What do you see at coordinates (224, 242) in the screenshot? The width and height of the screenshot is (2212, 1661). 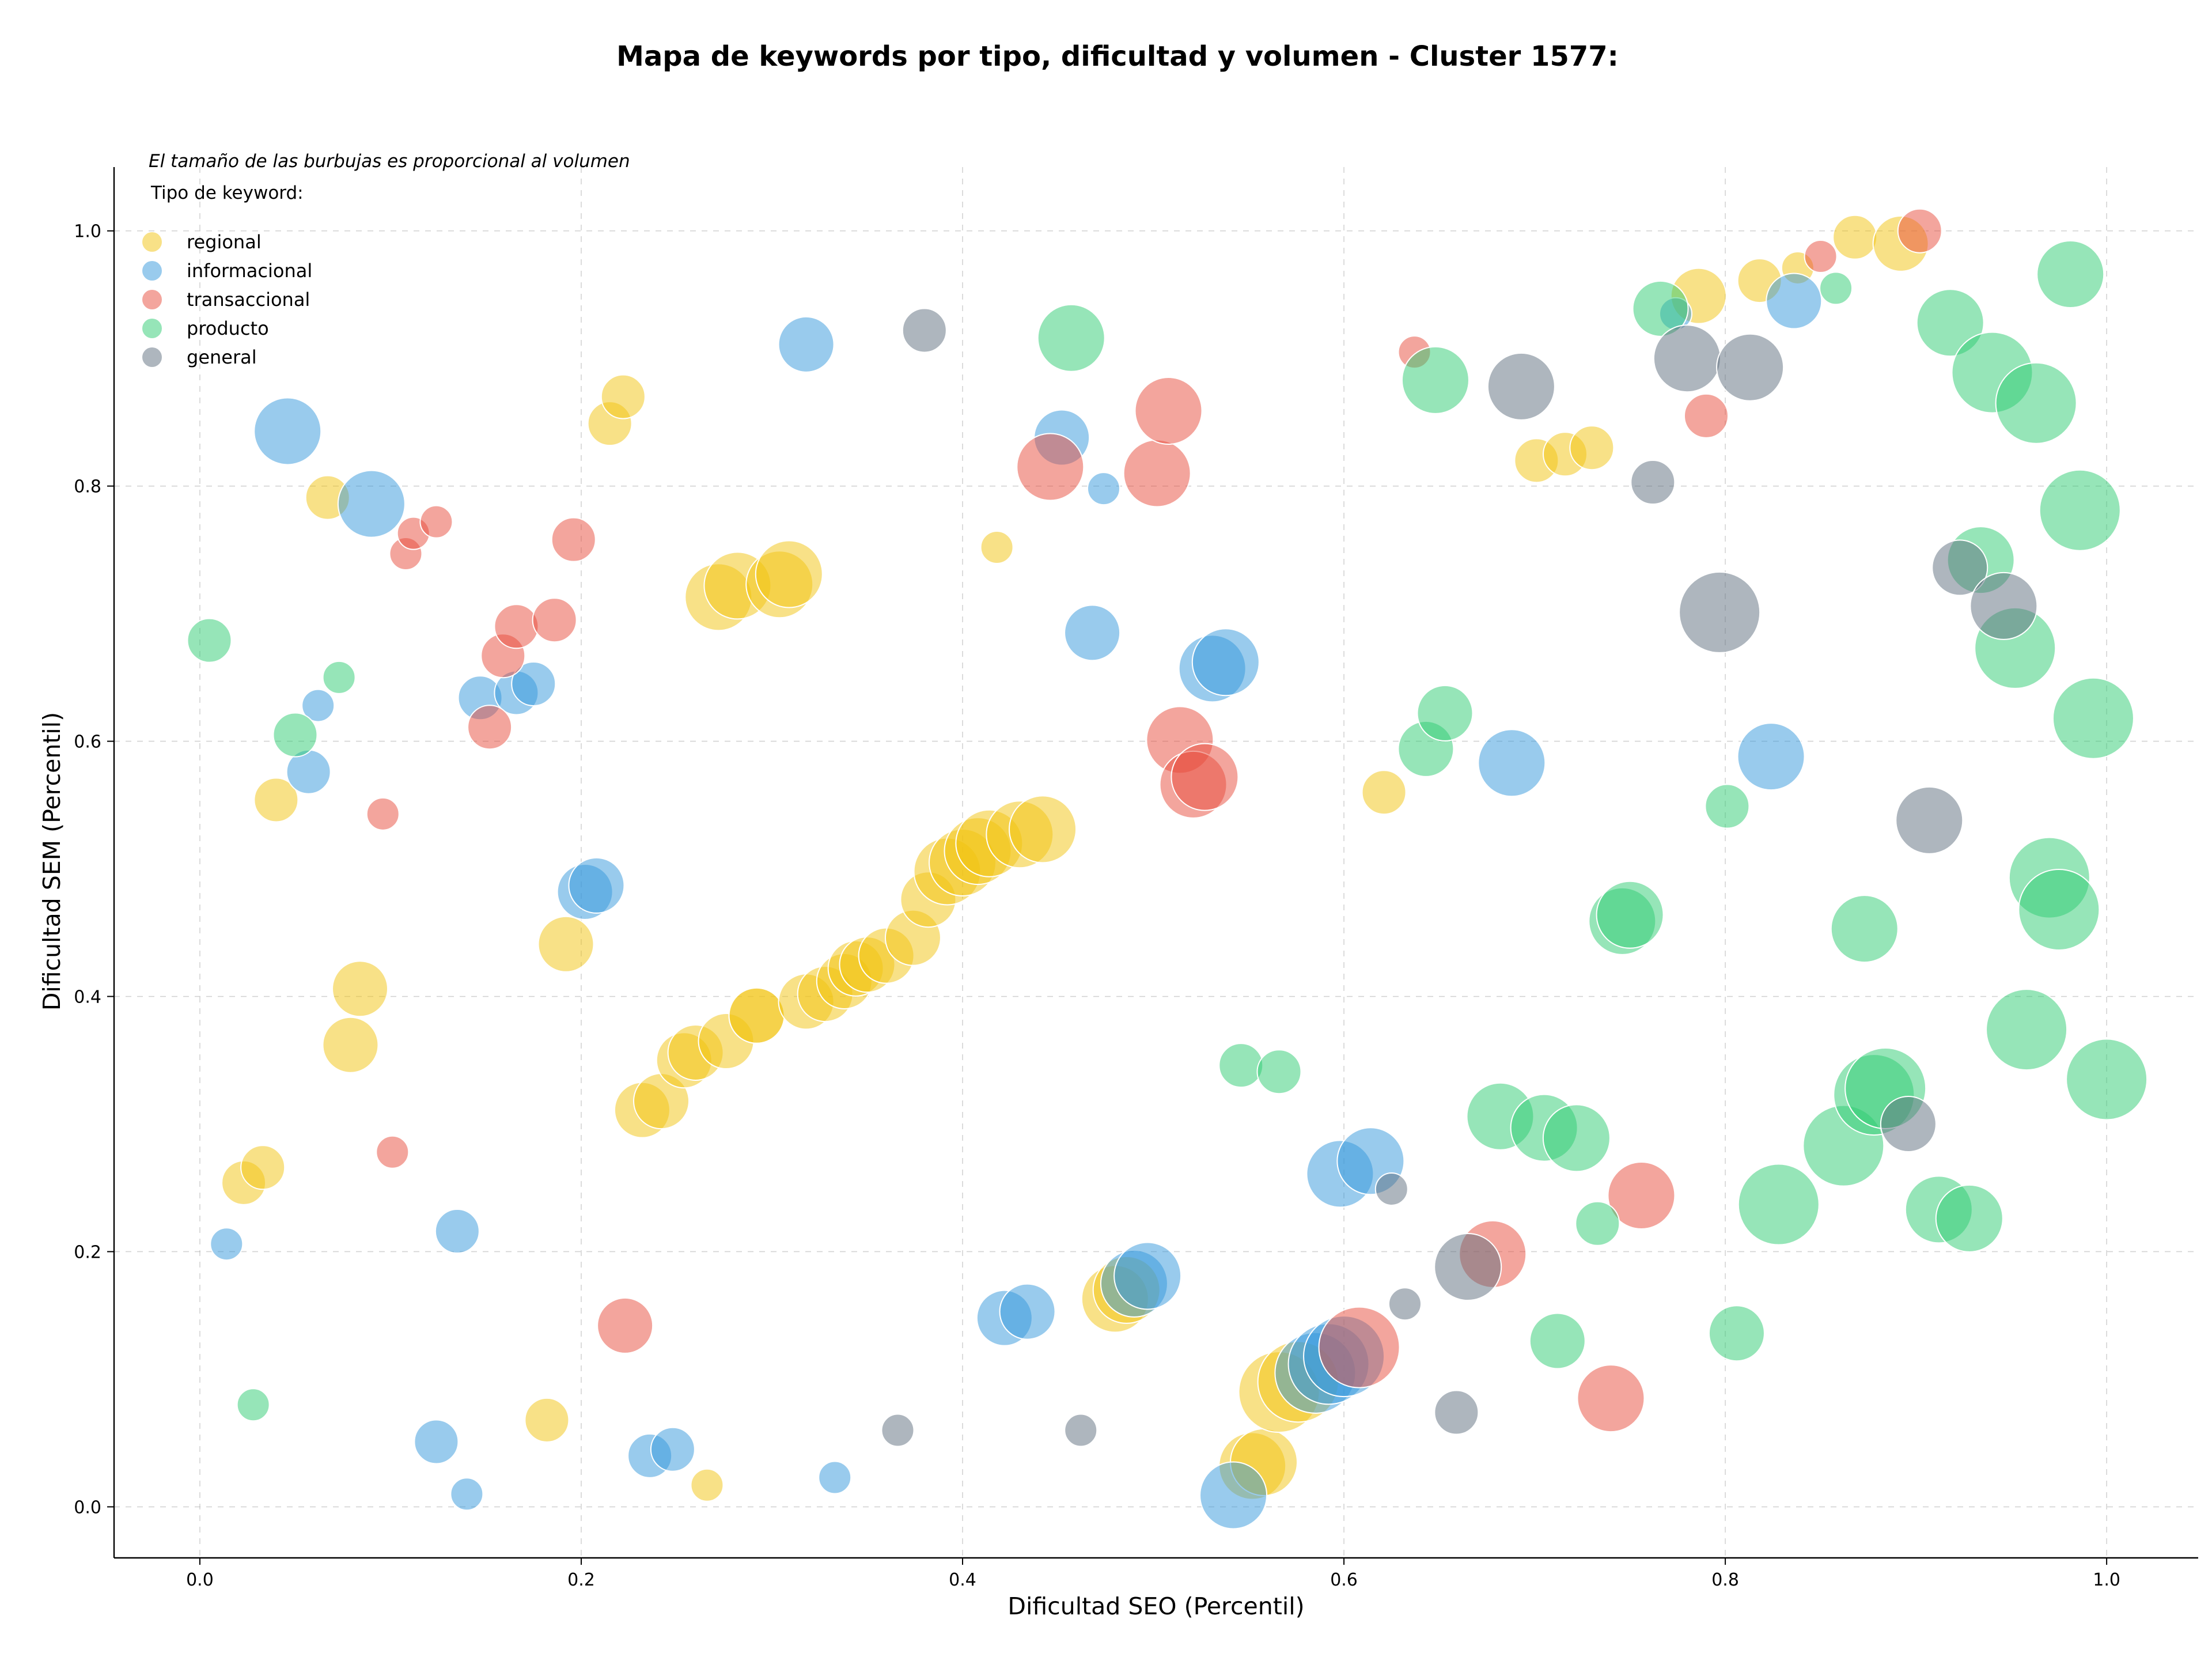 I see `legend-label-regional: regional` at bounding box center [224, 242].